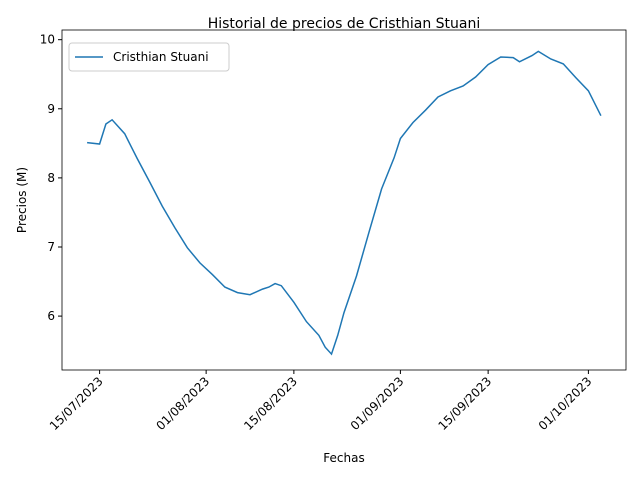 The width and height of the screenshot is (640, 484). I want to click on legend-label: Cristhian Stuani, so click(161, 57).